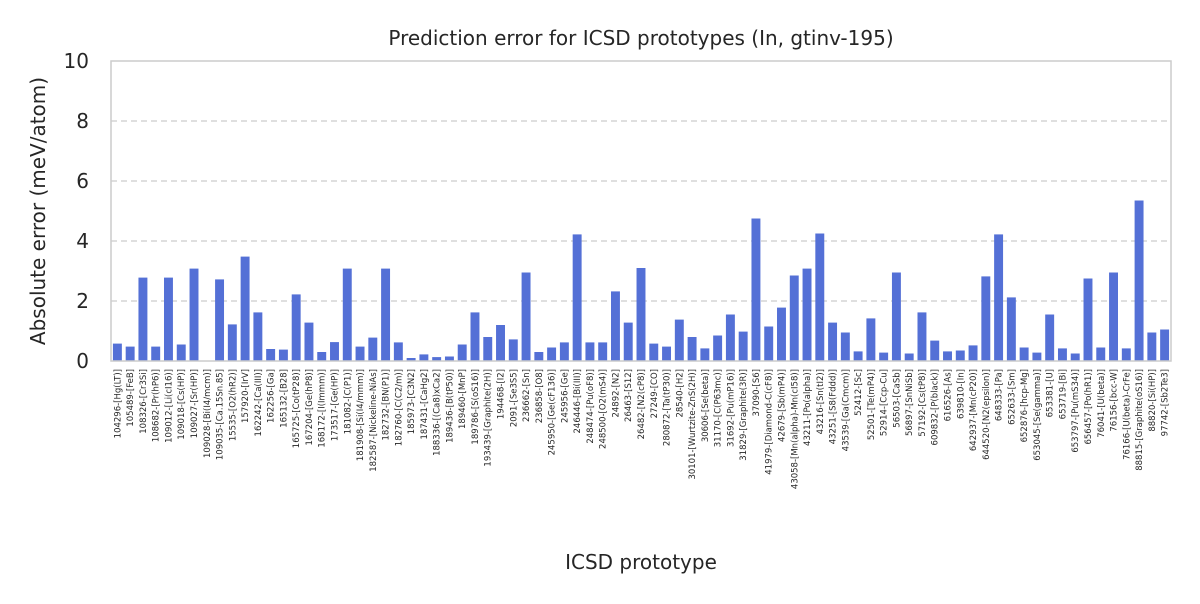  I want to click on x-tick-label: 157920-[IrV], so click(246, 396).